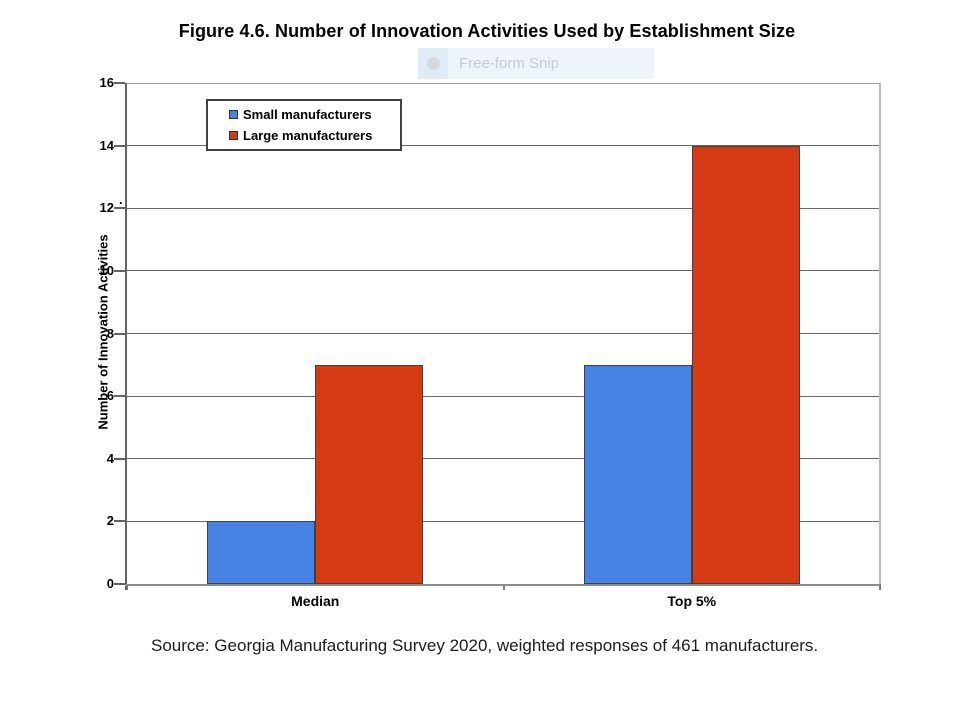 The height and width of the screenshot is (702, 974). Describe the element at coordinates (879, 587) in the screenshot. I see `x-axis-tick-right` at that location.